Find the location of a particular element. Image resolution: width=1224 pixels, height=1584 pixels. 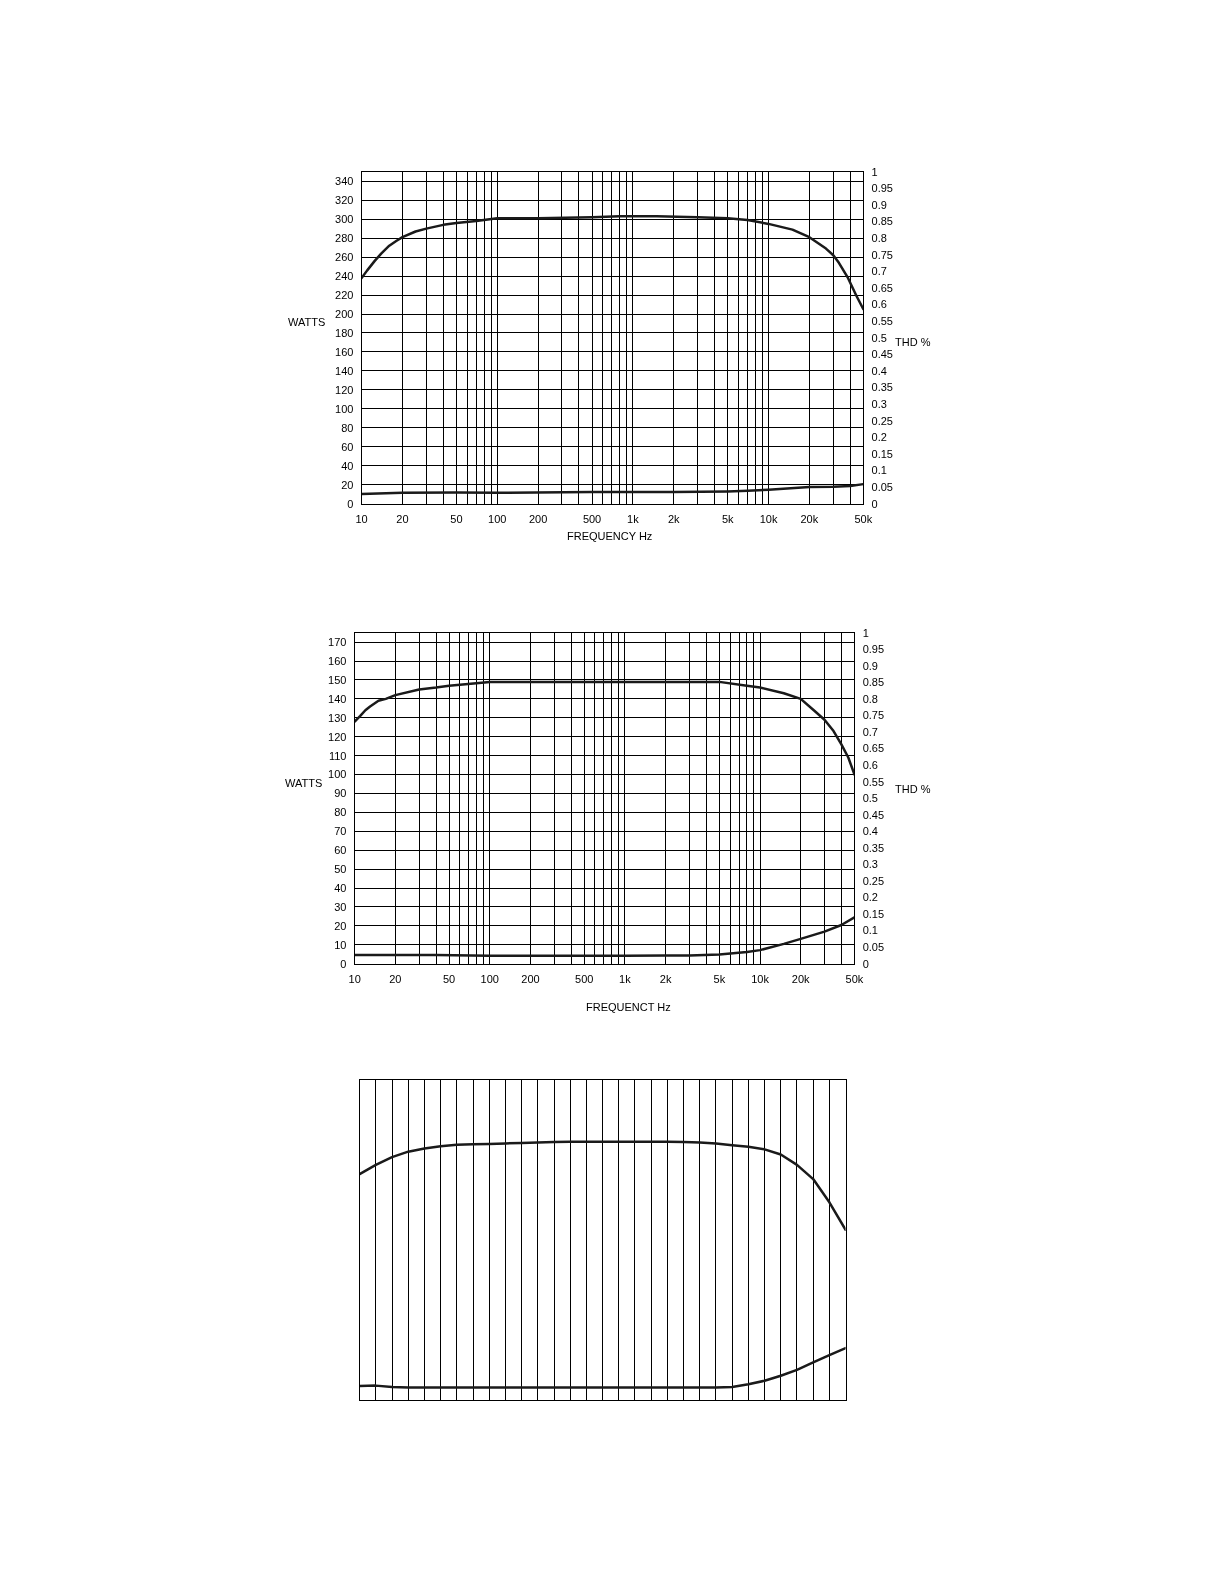

y2-tick-label: 0.25 is located at coordinates (882, 420).